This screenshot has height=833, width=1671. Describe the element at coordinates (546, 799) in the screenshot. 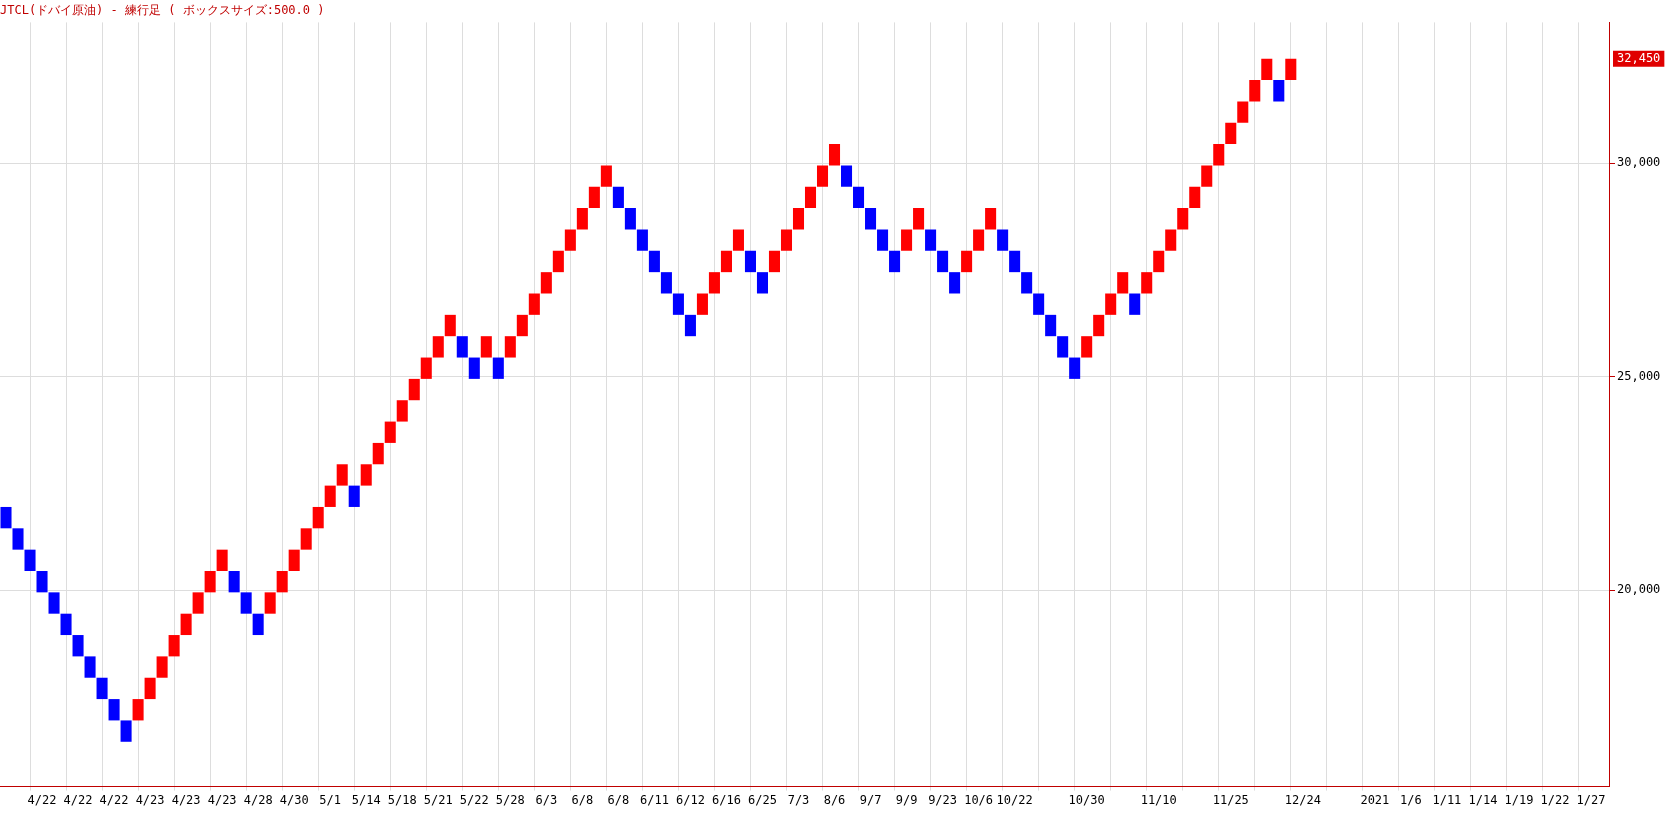

I see `x-tick-label: 6/3` at that location.